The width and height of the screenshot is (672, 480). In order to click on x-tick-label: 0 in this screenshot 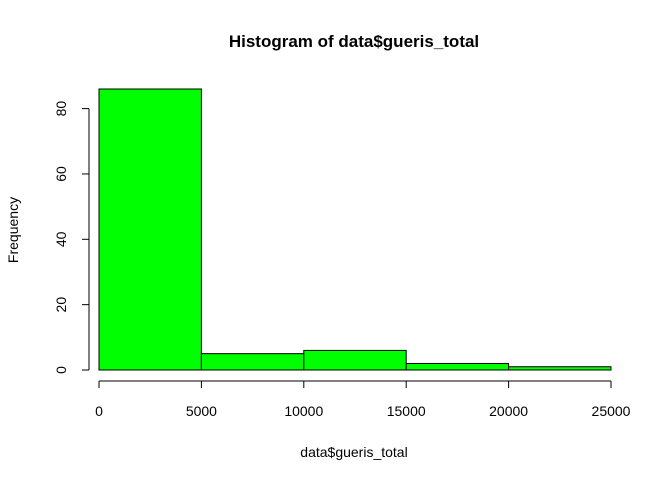, I will do `click(99, 411)`.